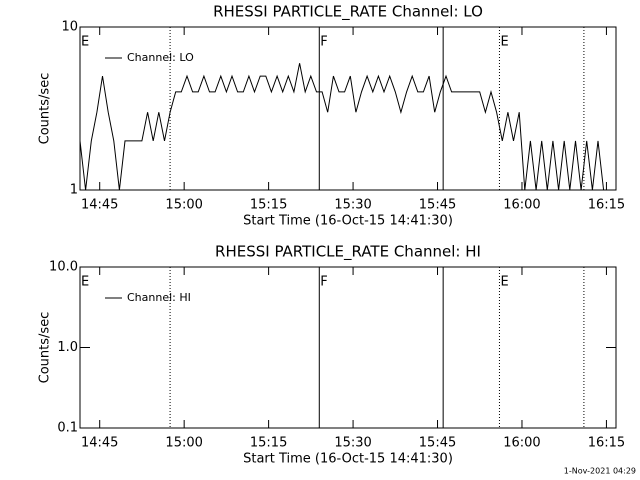 Image resolution: width=640 pixels, height=480 pixels. I want to click on legend-label: Channel: LO, so click(160, 57).